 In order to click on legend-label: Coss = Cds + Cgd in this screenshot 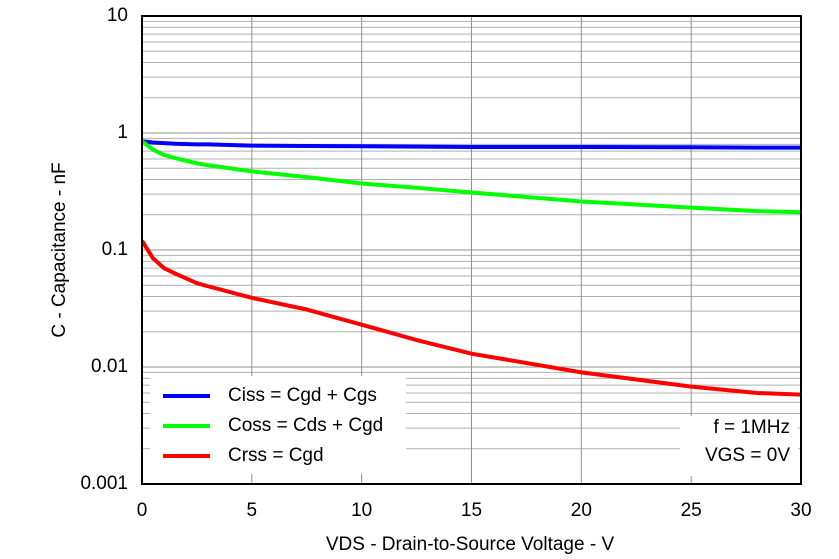, I will do `click(305, 425)`.